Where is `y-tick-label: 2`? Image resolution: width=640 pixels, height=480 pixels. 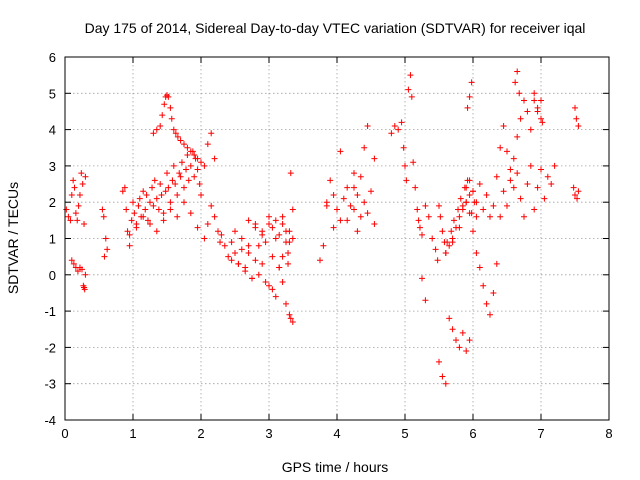 y-tick-label: 2 is located at coordinates (52, 202).